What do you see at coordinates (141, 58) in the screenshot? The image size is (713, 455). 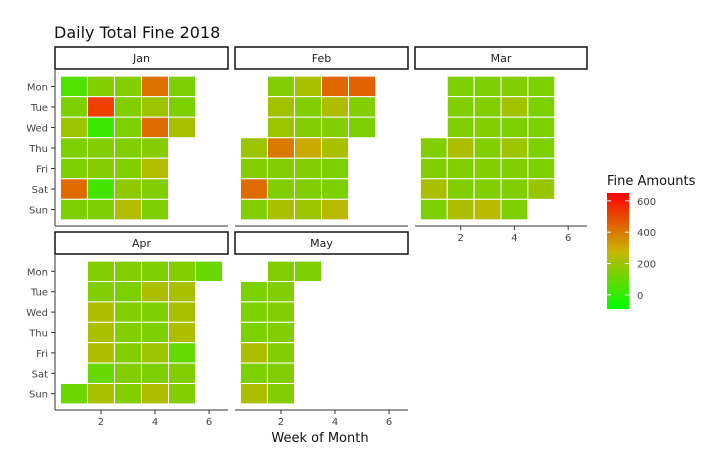 I see `facet-strip-label: Jan` at bounding box center [141, 58].